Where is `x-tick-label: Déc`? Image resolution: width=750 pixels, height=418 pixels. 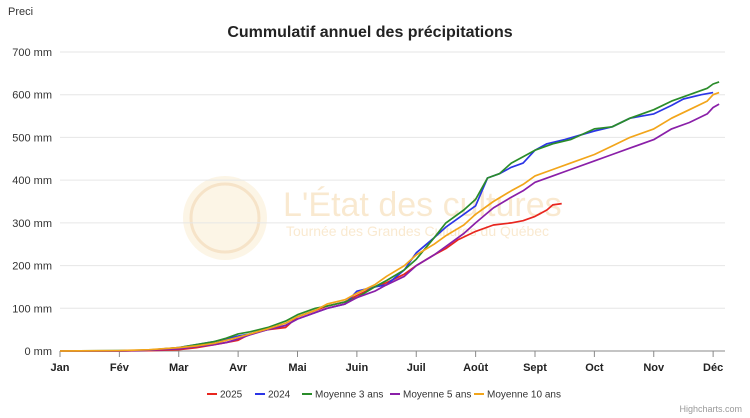
x-tick-label: Déc is located at coordinates (713, 368).